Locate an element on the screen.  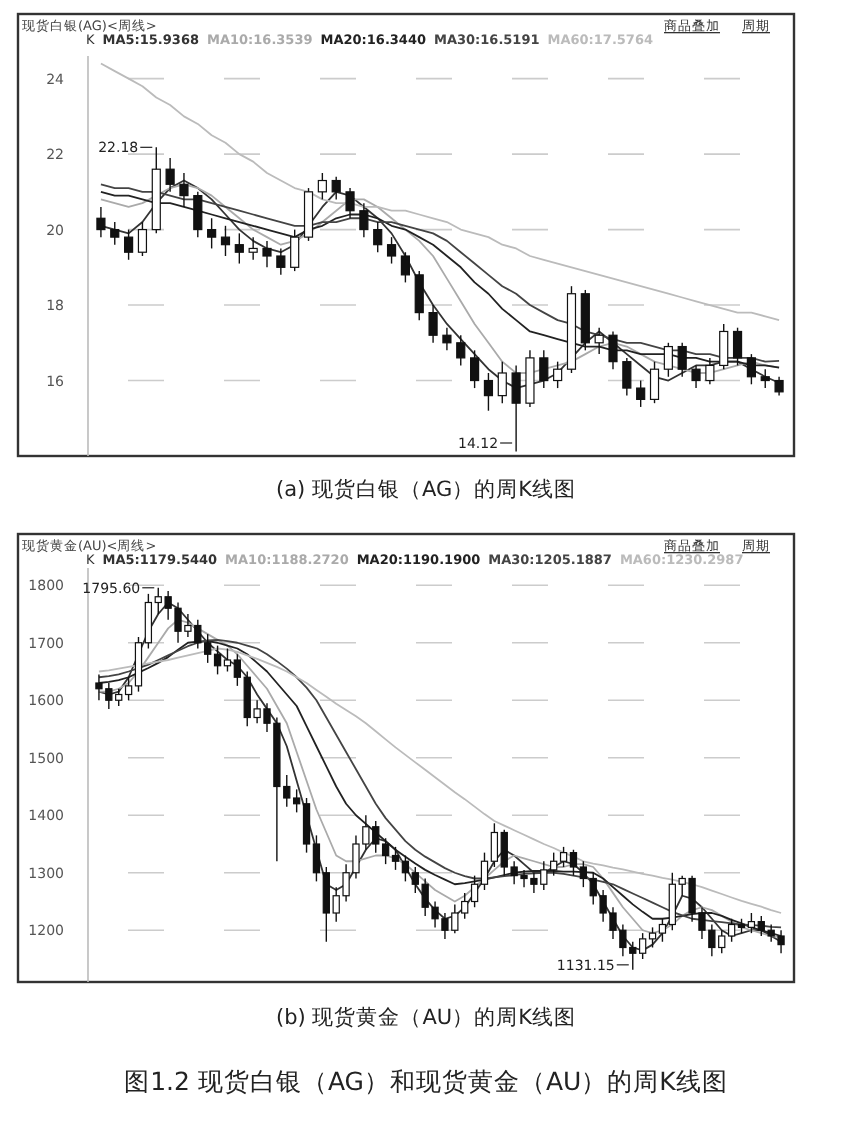
caption: 图1.2 现货白银（AG）和现货黄金（AU）的周K线图 is located at coordinates (426, 1081).